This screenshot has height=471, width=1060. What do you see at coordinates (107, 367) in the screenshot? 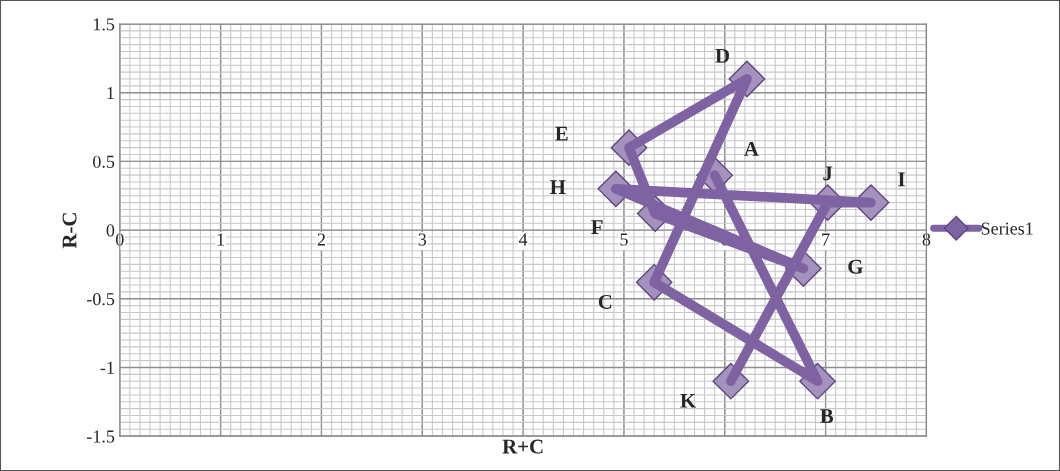
I see `y-tick-label: -1` at bounding box center [107, 367].